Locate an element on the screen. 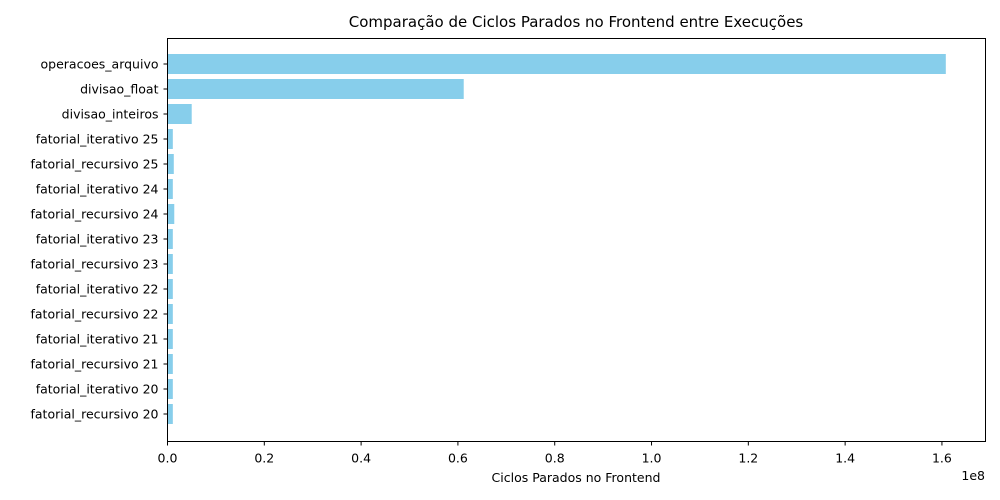 This screenshot has width=1000, height=500. y-tick-label-2: divisao_inteiros is located at coordinates (110, 114).